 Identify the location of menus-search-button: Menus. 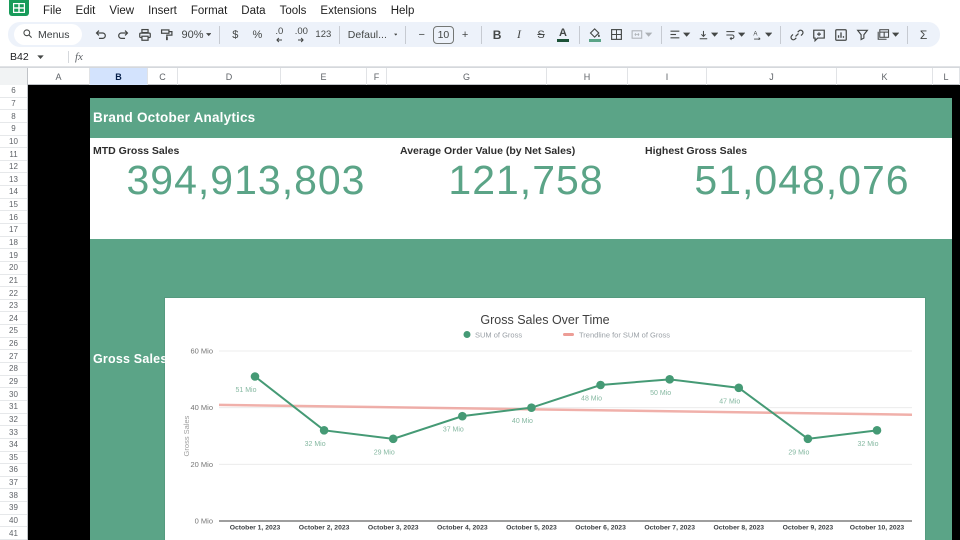
(48, 34).